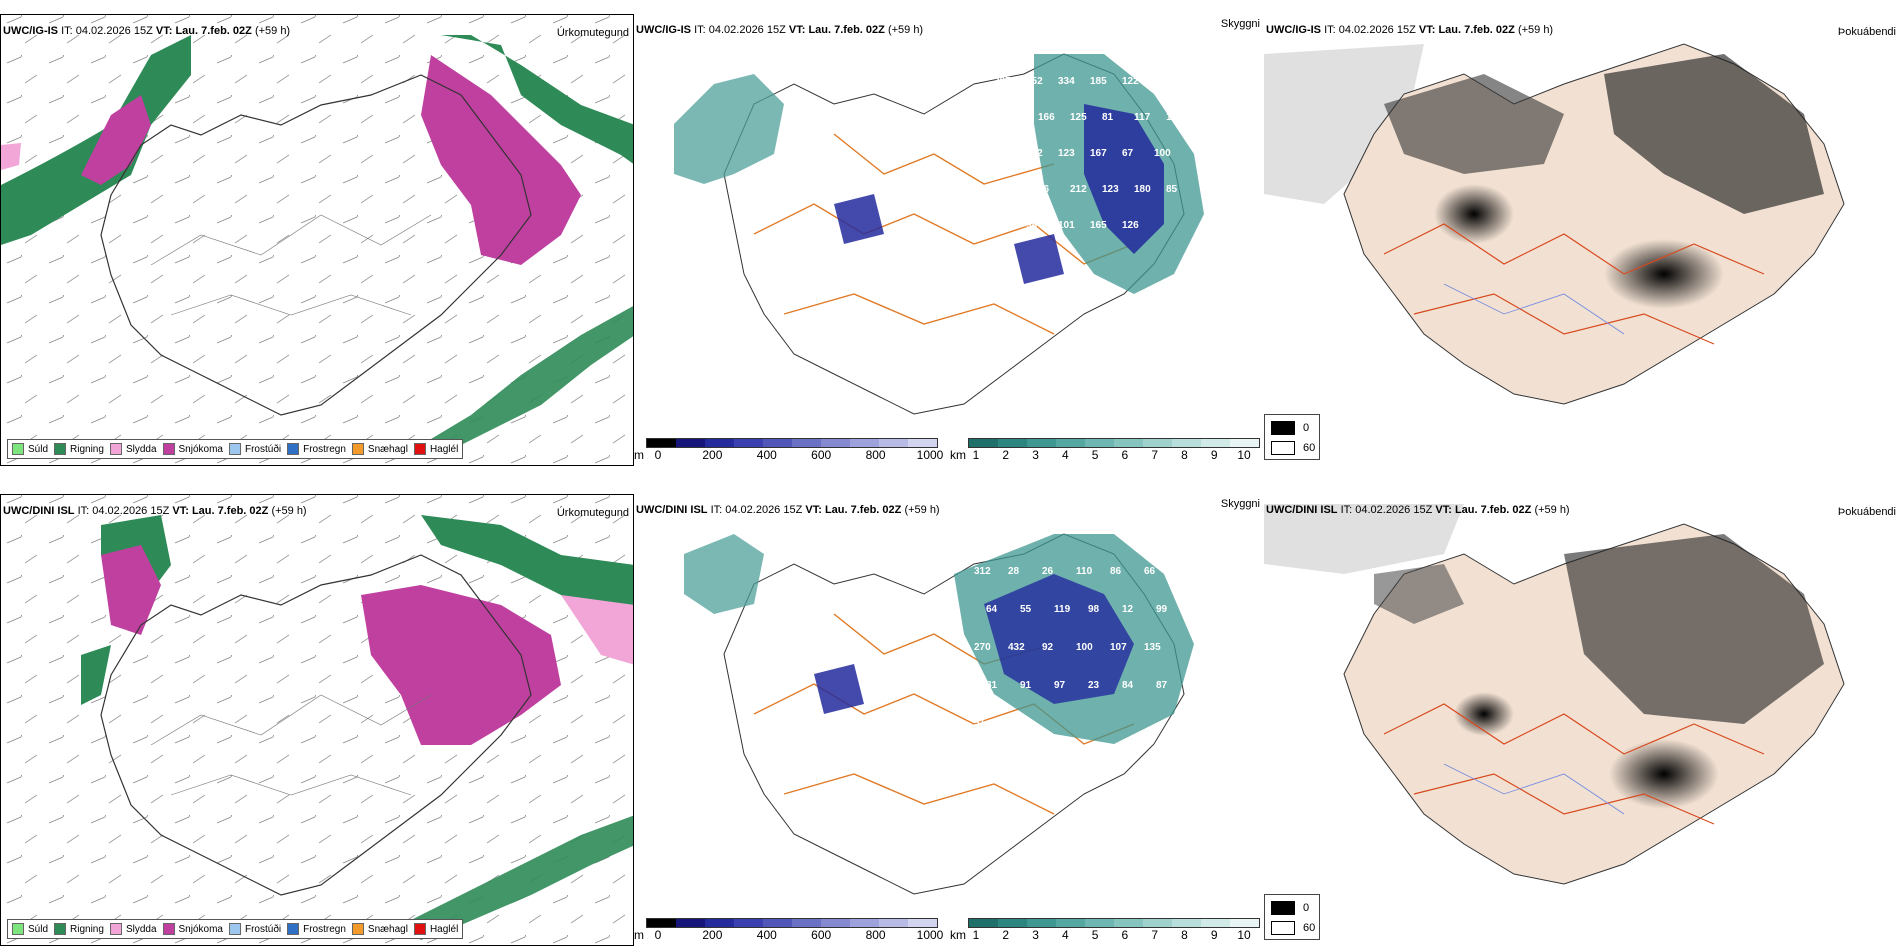  Describe the element at coordinates (672, 510) in the screenshot. I see `model-name: UWC/DINI ISL` at that location.